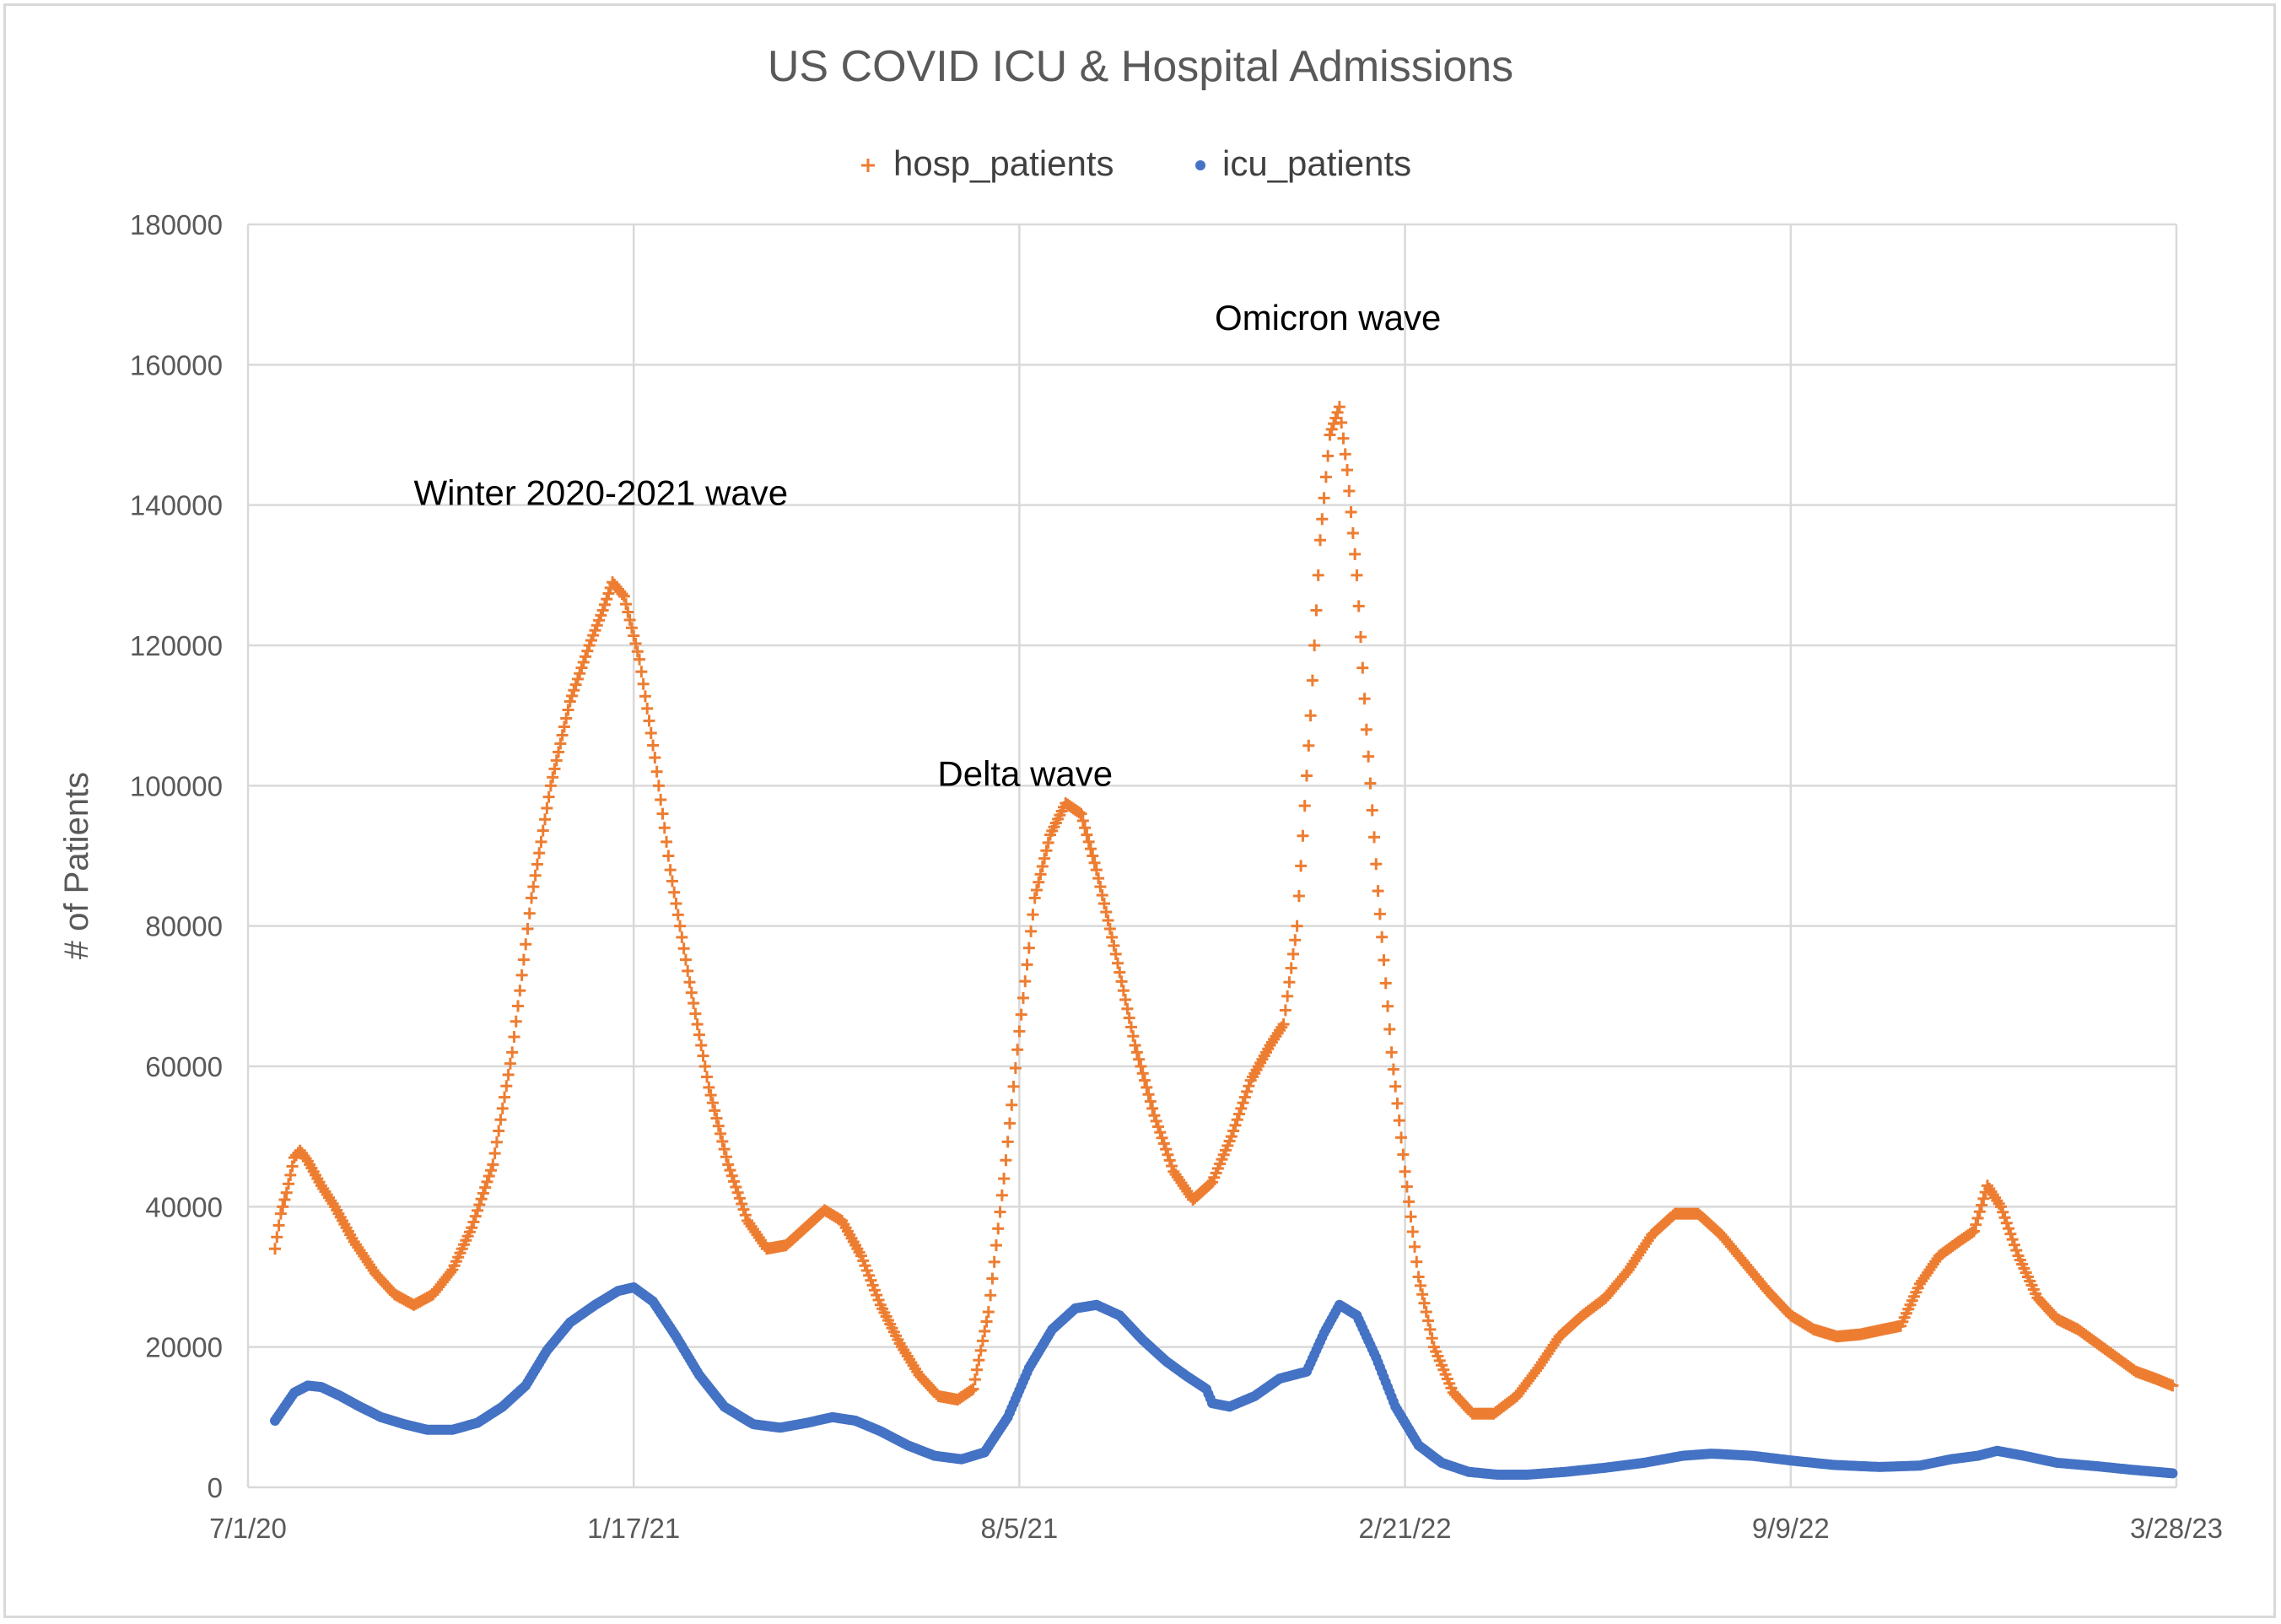 Image resolution: width=2281 pixels, height=1624 pixels. What do you see at coordinates (1405, 1528) in the screenshot?
I see `x-tick-label: 2/21/22` at bounding box center [1405, 1528].